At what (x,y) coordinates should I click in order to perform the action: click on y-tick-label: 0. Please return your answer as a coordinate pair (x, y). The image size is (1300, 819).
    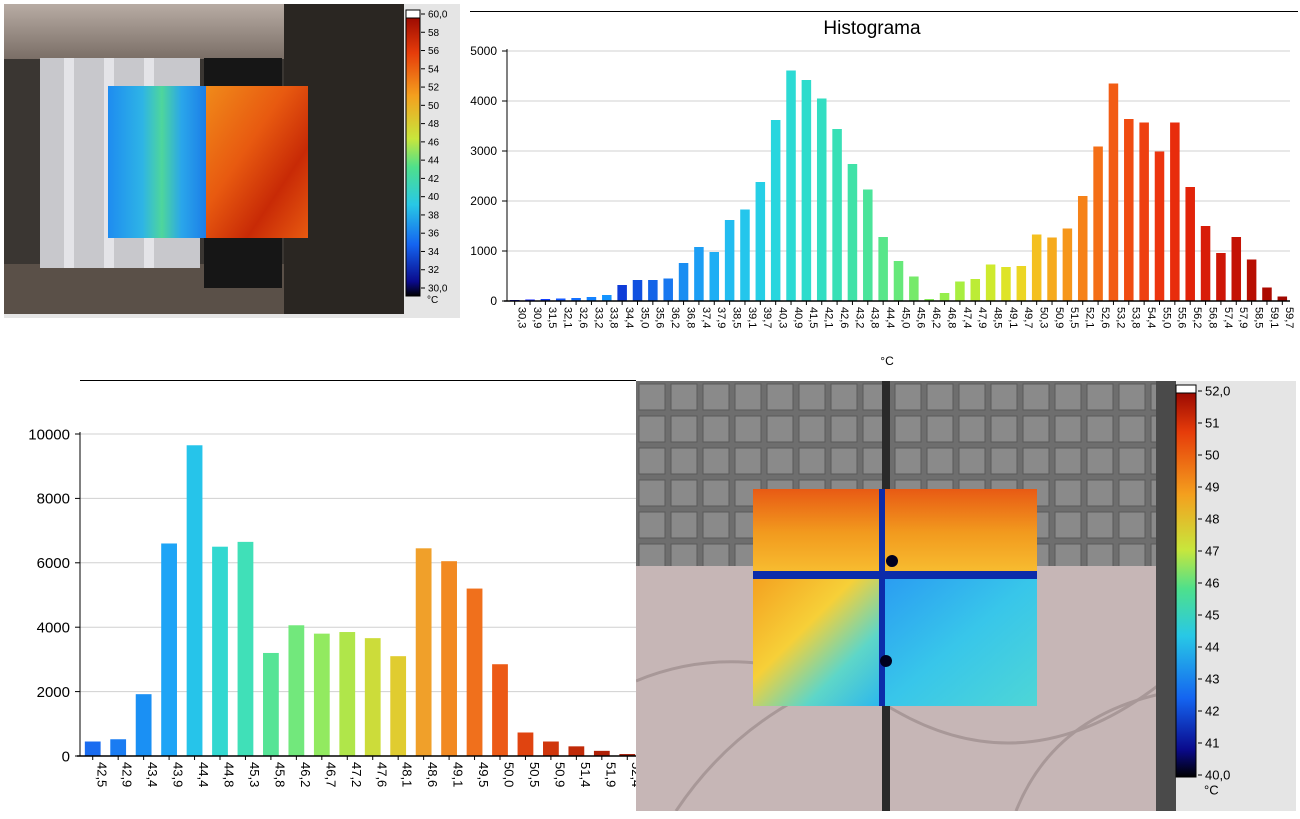
    Looking at the image, I should click on (493, 301).